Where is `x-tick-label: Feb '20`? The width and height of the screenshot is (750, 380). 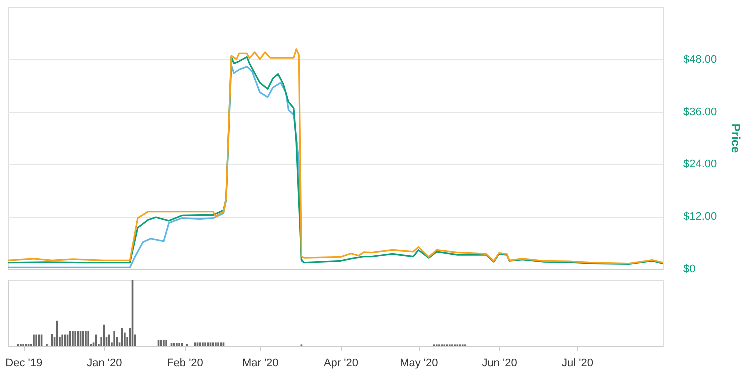
x-tick-label: Feb '20 is located at coordinates (185, 364).